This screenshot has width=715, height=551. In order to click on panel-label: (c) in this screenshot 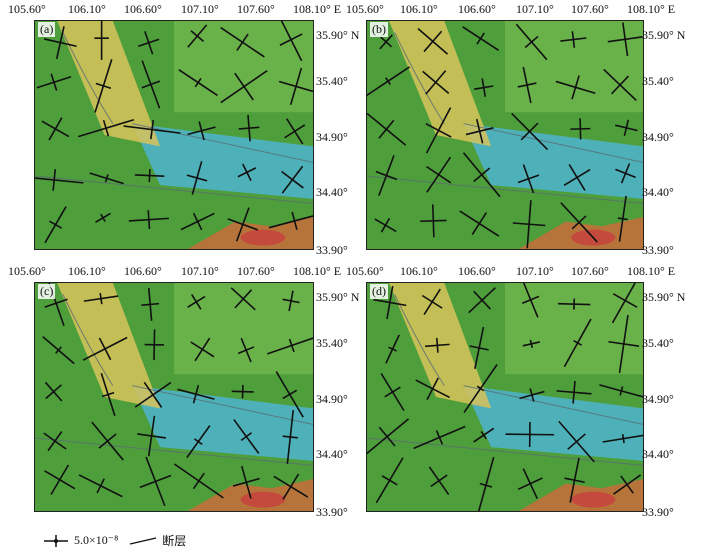, I will do `click(47, 291)`.